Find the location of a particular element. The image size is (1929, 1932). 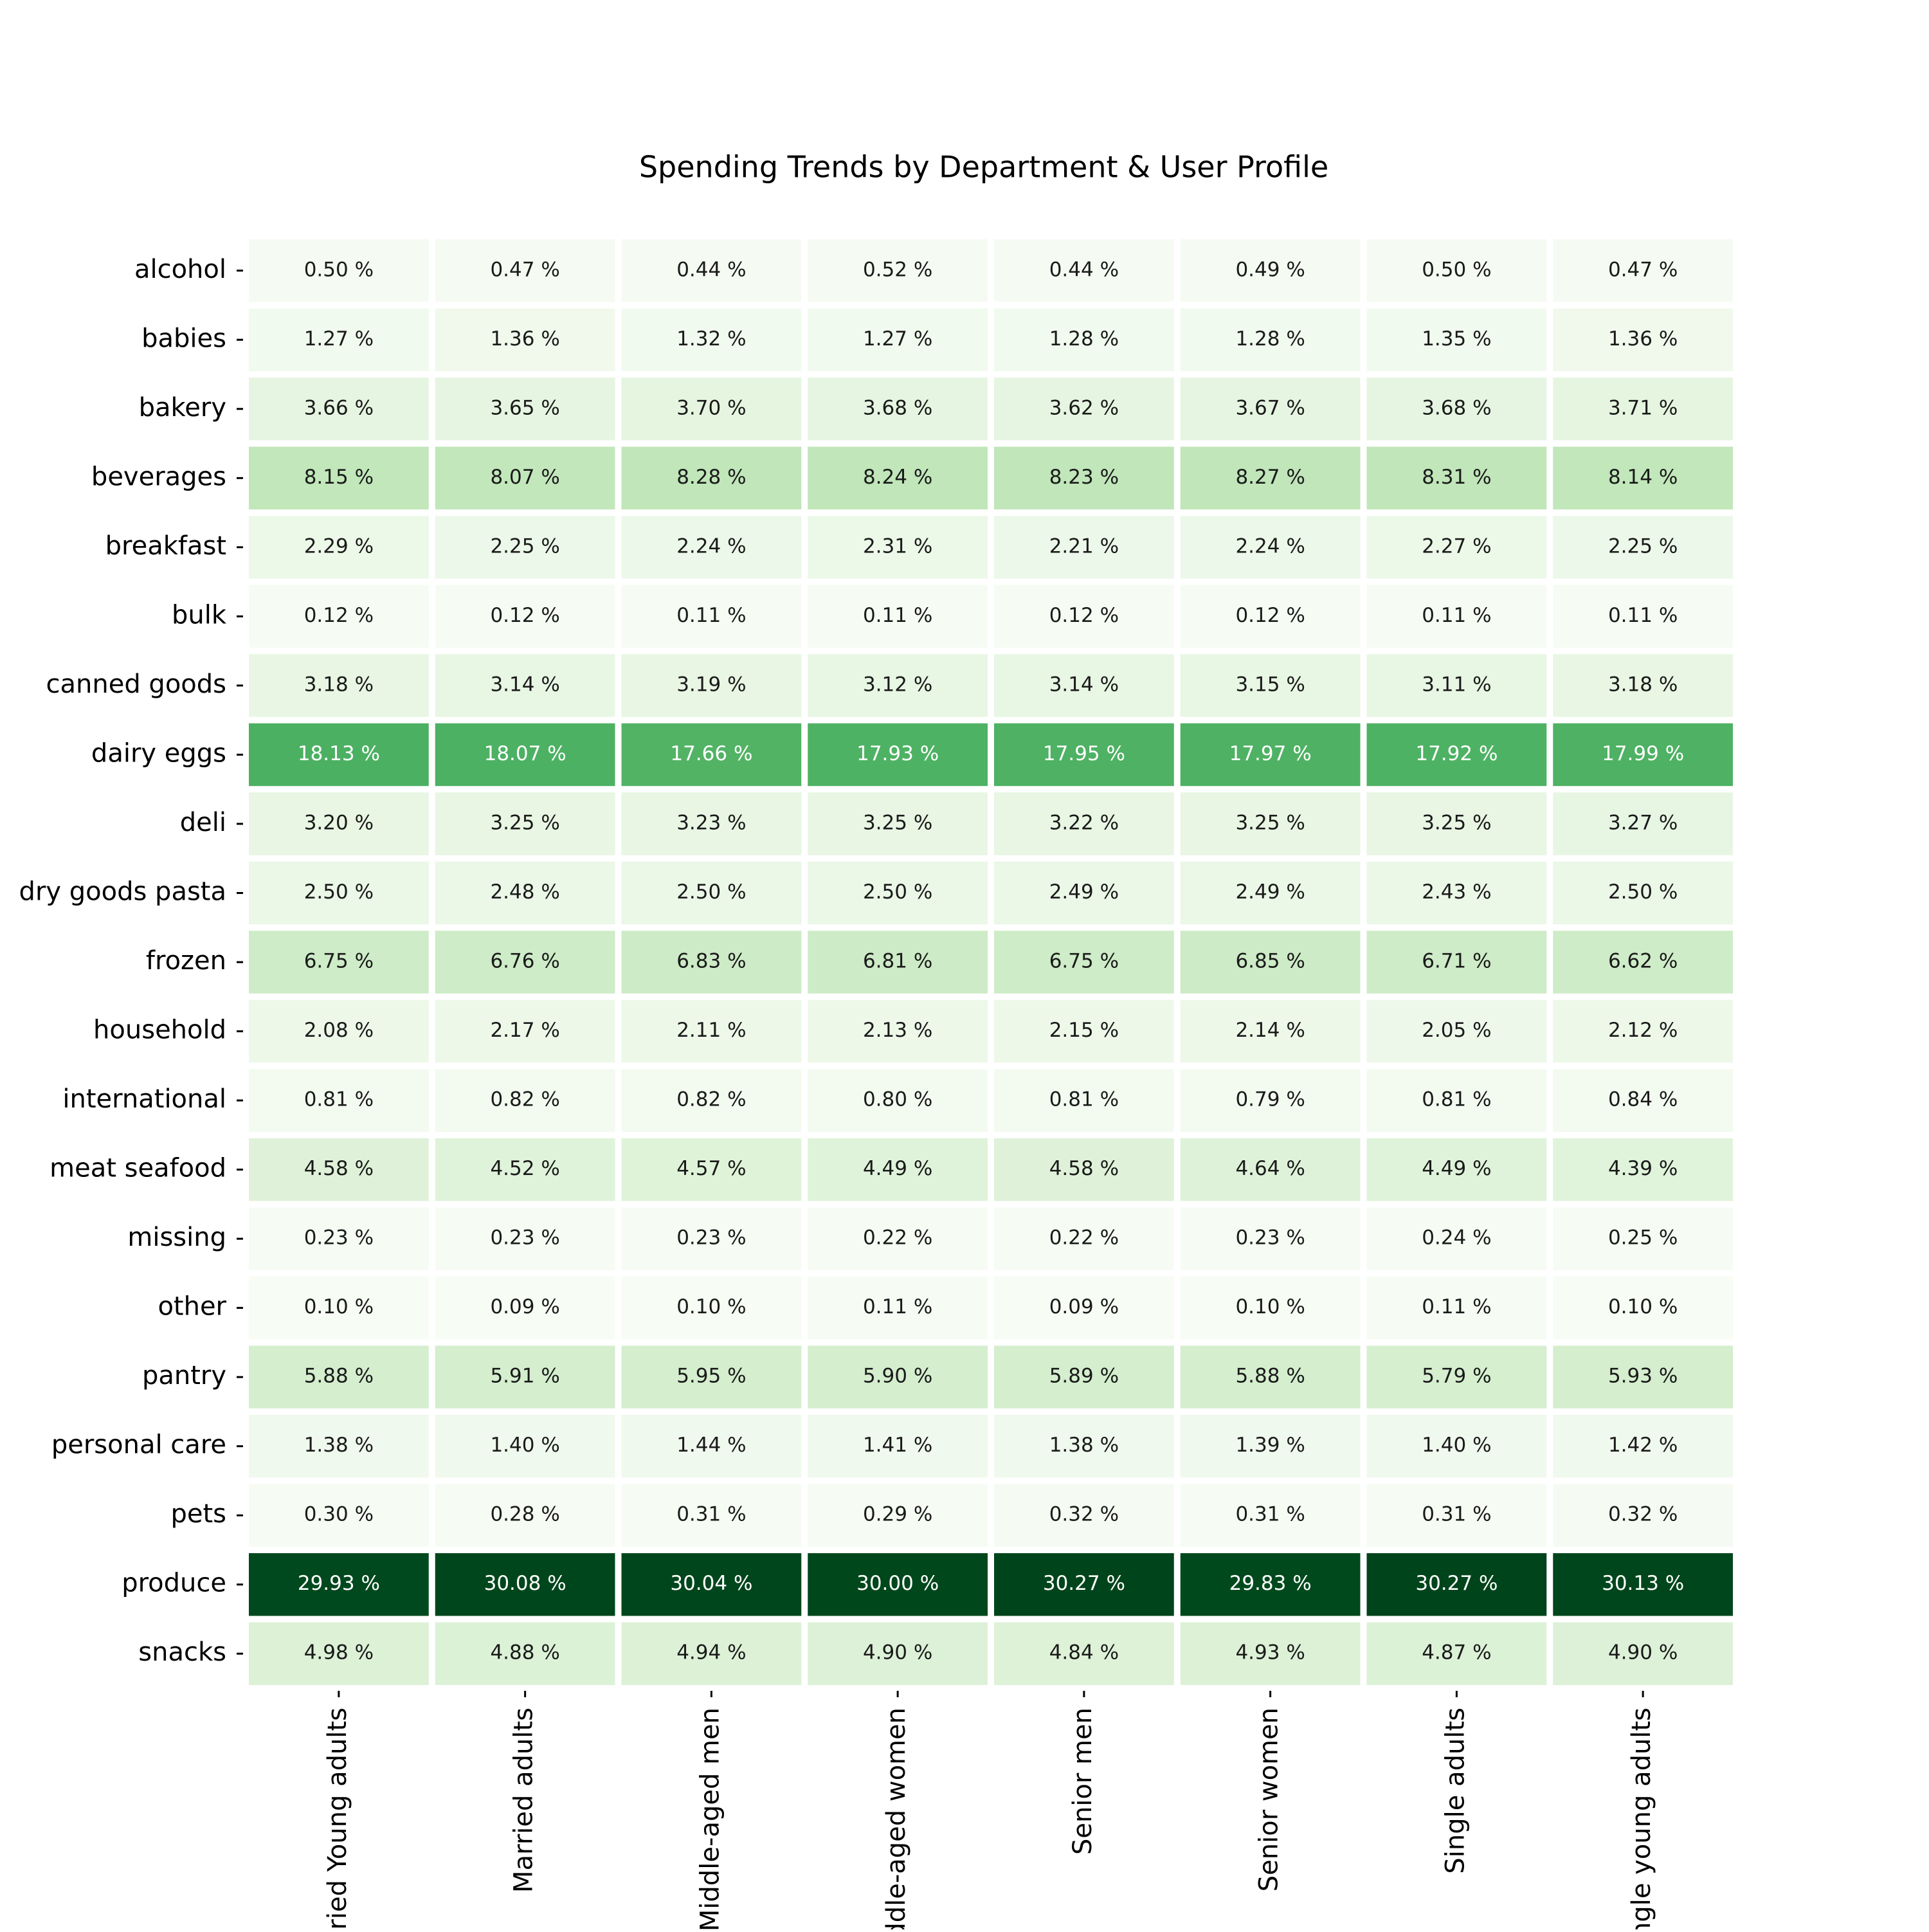

cell-value-label: 0.82 % is located at coordinates (524, 1100).